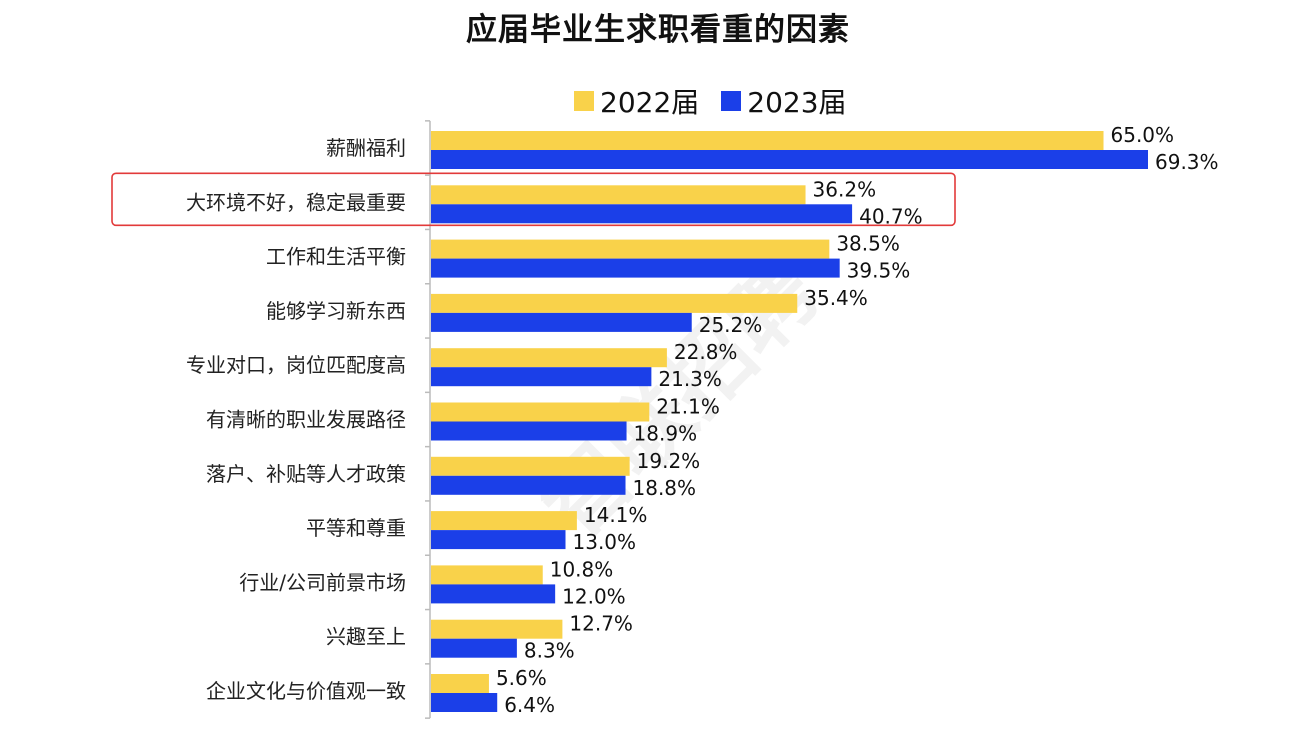 The height and width of the screenshot is (736, 1316). What do you see at coordinates (306, 420) in the screenshot?
I see `category-label: 有清晰的职业发展路径` at bounding box center [306, 420].